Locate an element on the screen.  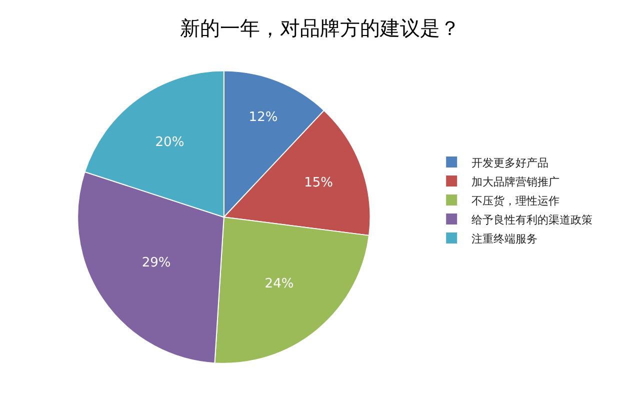
chart-title: 新的一年，对品牌方的建议是？ is located at coordinates (320, 28).